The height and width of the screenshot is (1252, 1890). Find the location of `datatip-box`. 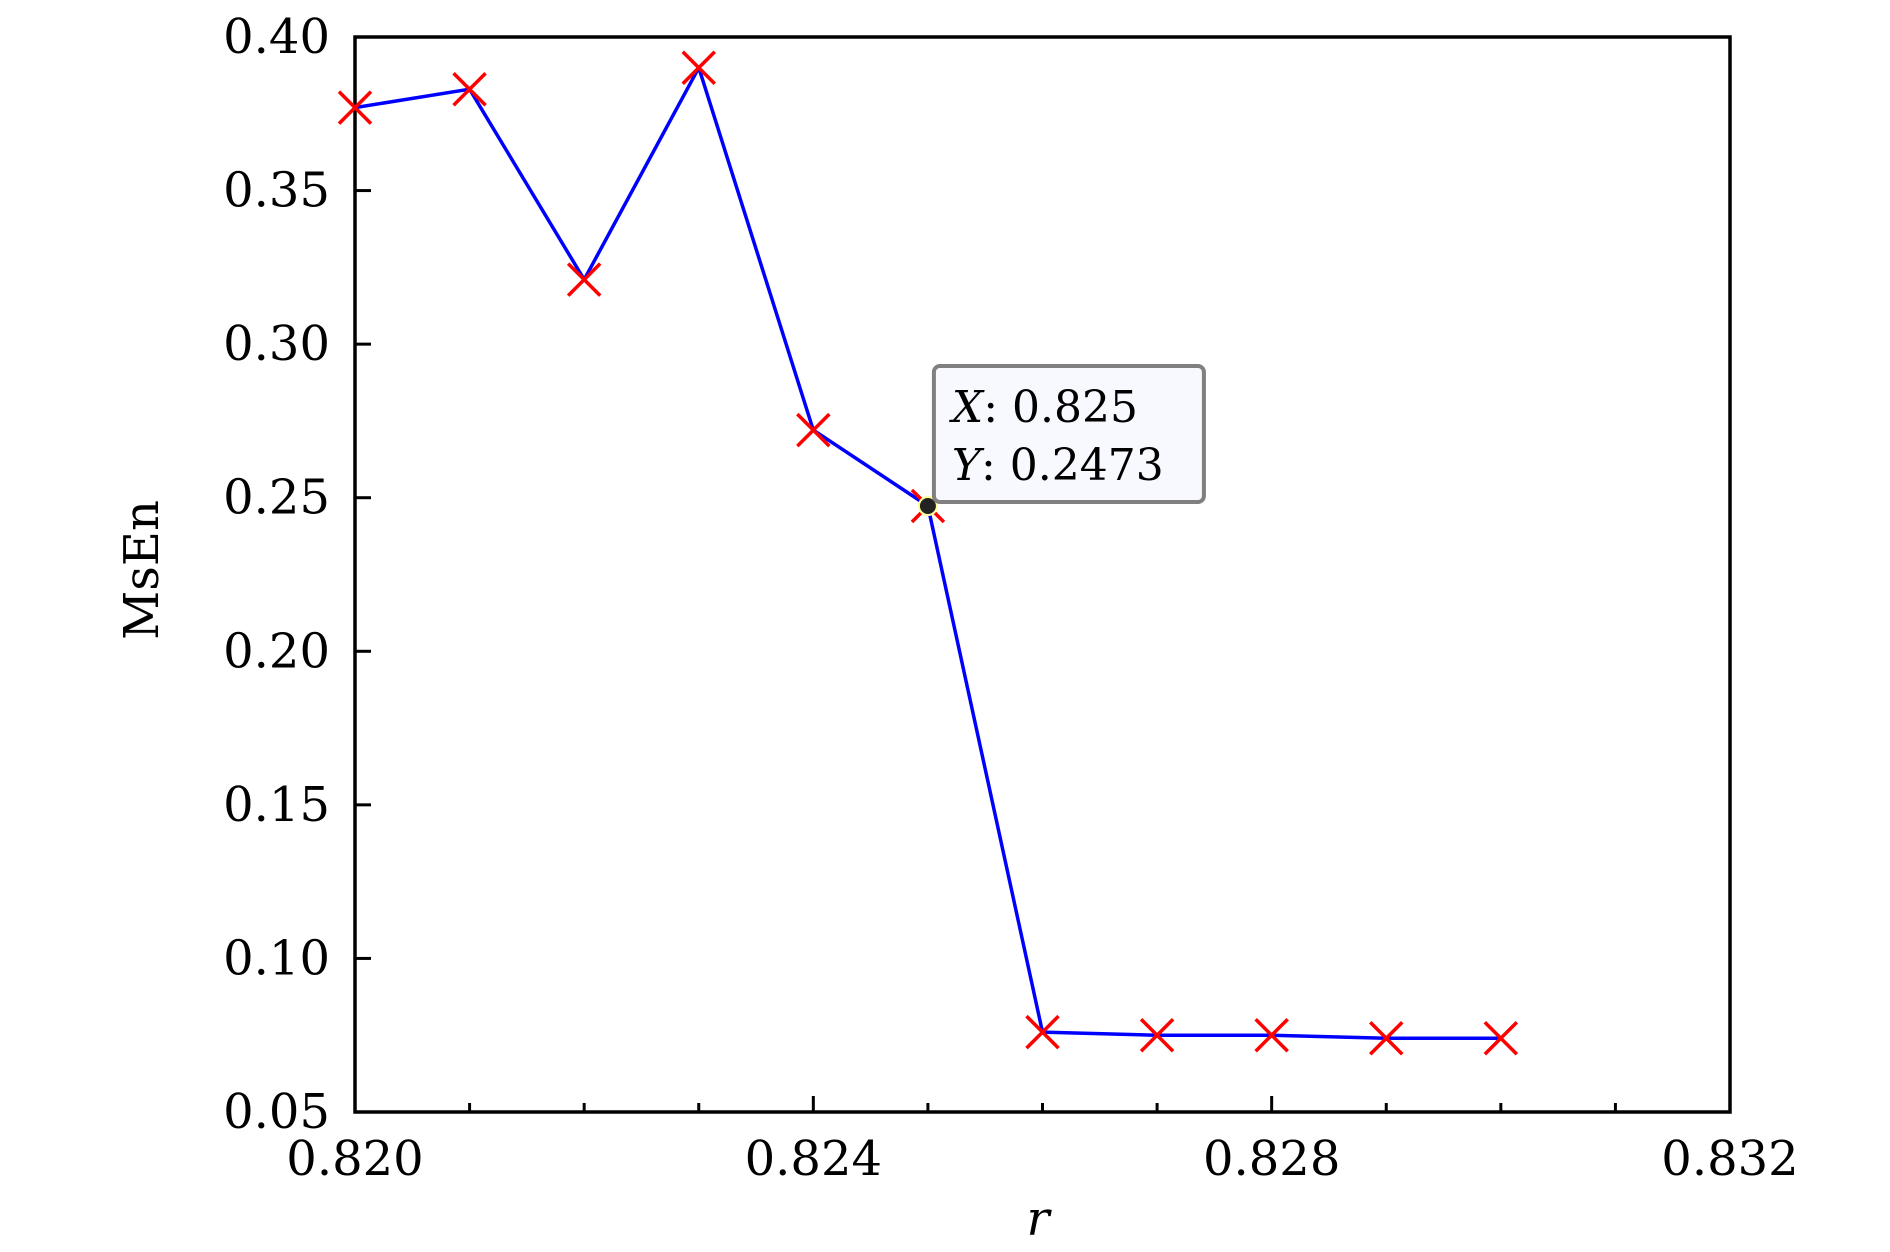

datatip-box is located at coordinates (1068, 434).